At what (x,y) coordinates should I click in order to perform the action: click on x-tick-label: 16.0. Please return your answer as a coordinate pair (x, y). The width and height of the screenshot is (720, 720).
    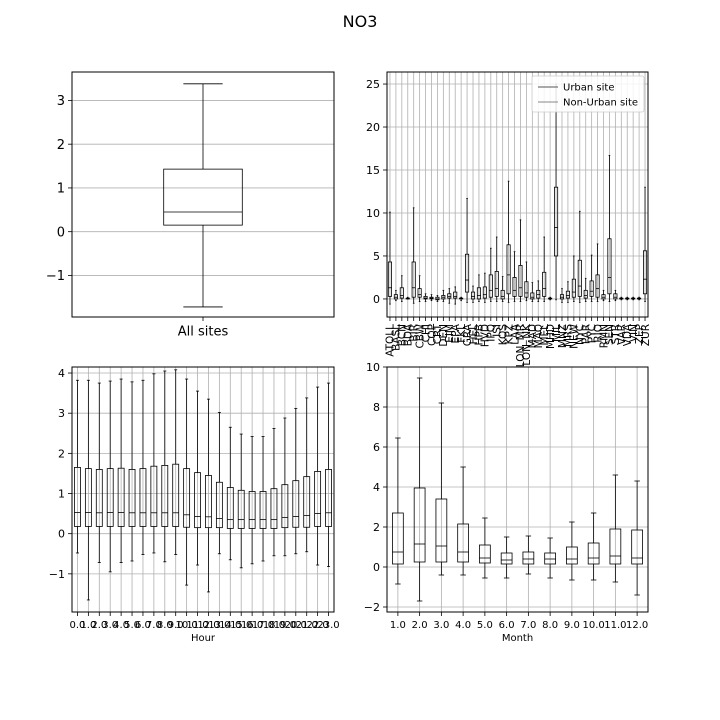
    Looking at the image, I should click on (252, 625).